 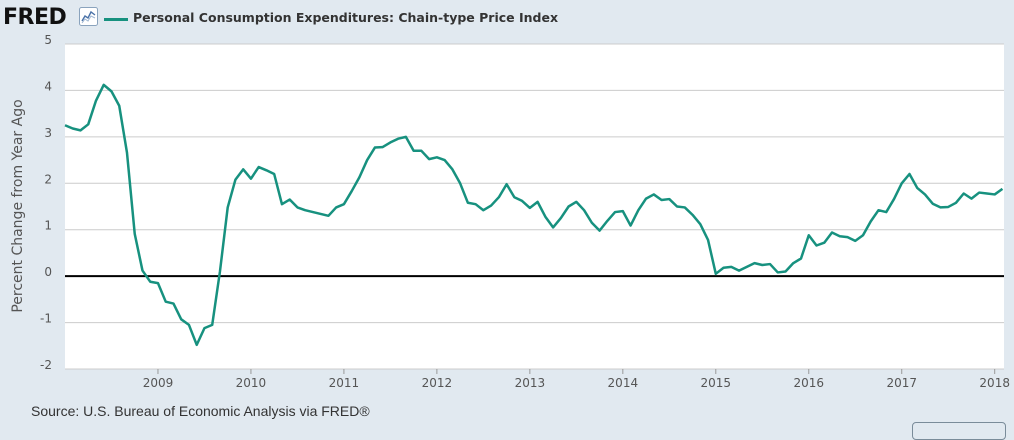 What do you see at coordinates (901, 383) in the screenshot?
I see `x-tick-label: 2017` at bounding box center [901, 383].